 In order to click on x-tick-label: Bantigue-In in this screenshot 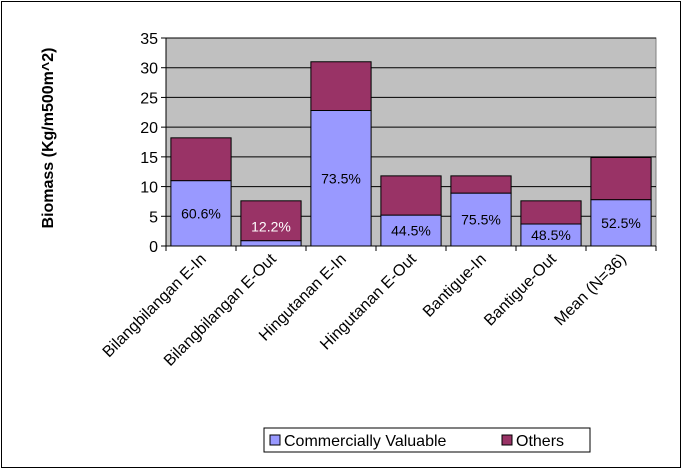, I will do `click(455, 286)`.